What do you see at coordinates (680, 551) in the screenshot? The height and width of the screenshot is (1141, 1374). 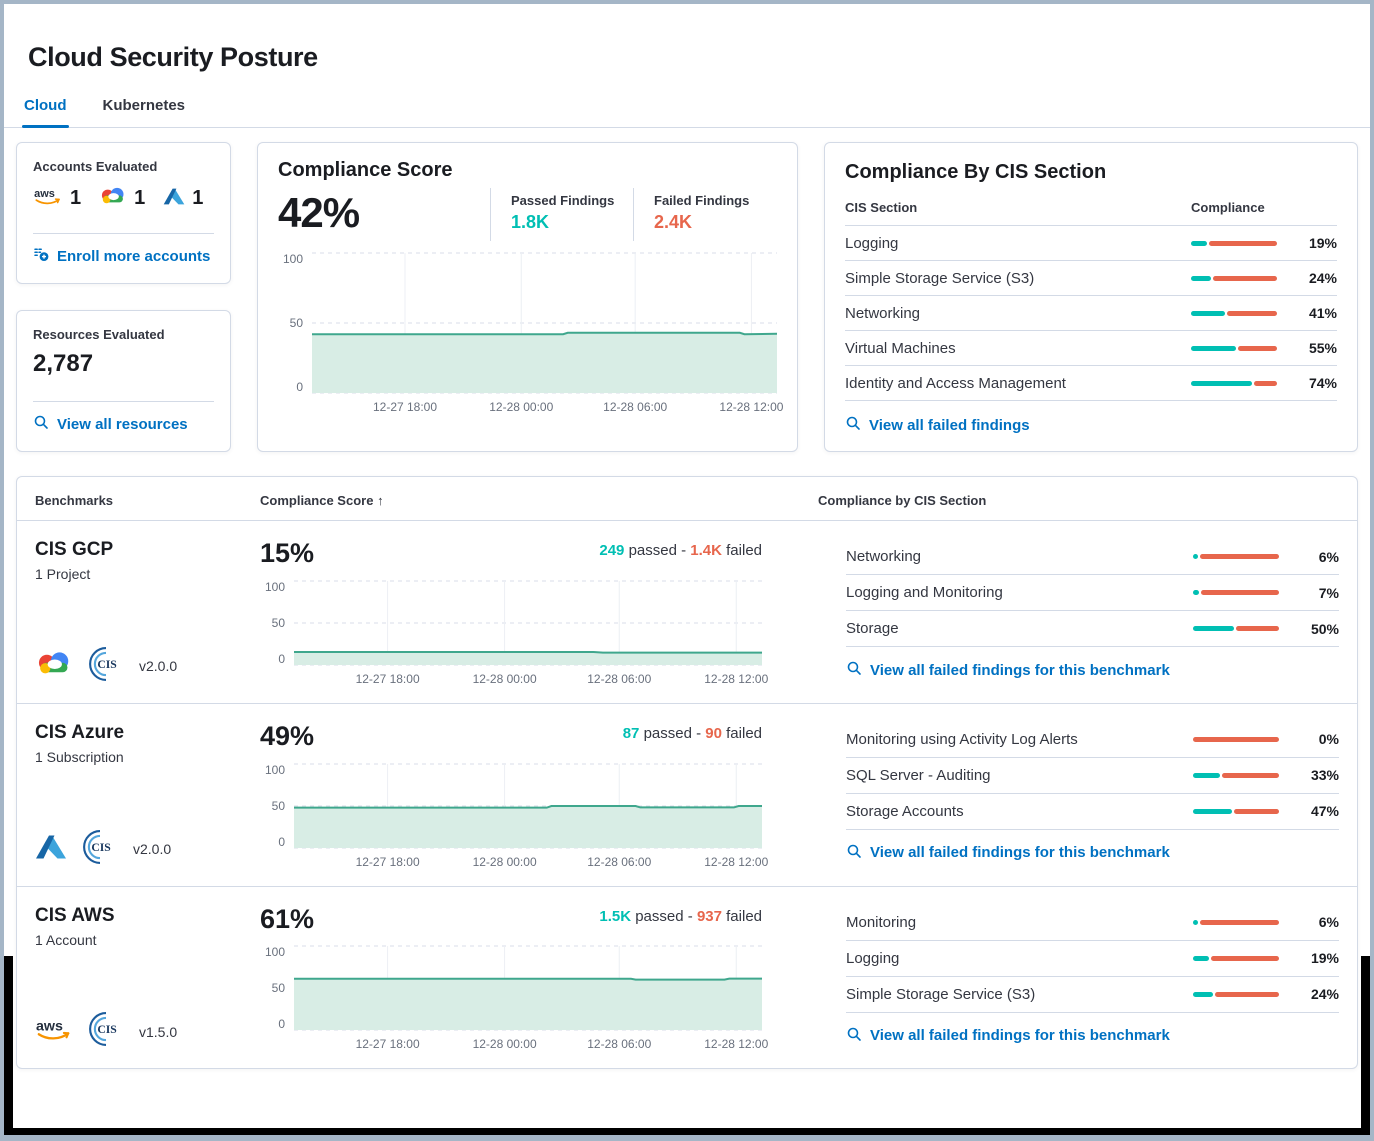 I see `passed-failed-summary: 249 passed - 1.4K failed` at bounding box center [680, 551].